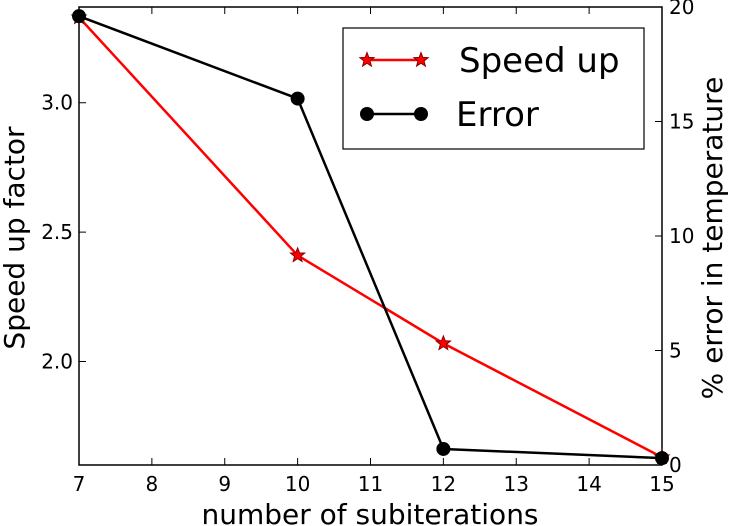  Describe the element at coordinates (421, 114) in the screenshot. I see `legend-marker-error-end` at that location.